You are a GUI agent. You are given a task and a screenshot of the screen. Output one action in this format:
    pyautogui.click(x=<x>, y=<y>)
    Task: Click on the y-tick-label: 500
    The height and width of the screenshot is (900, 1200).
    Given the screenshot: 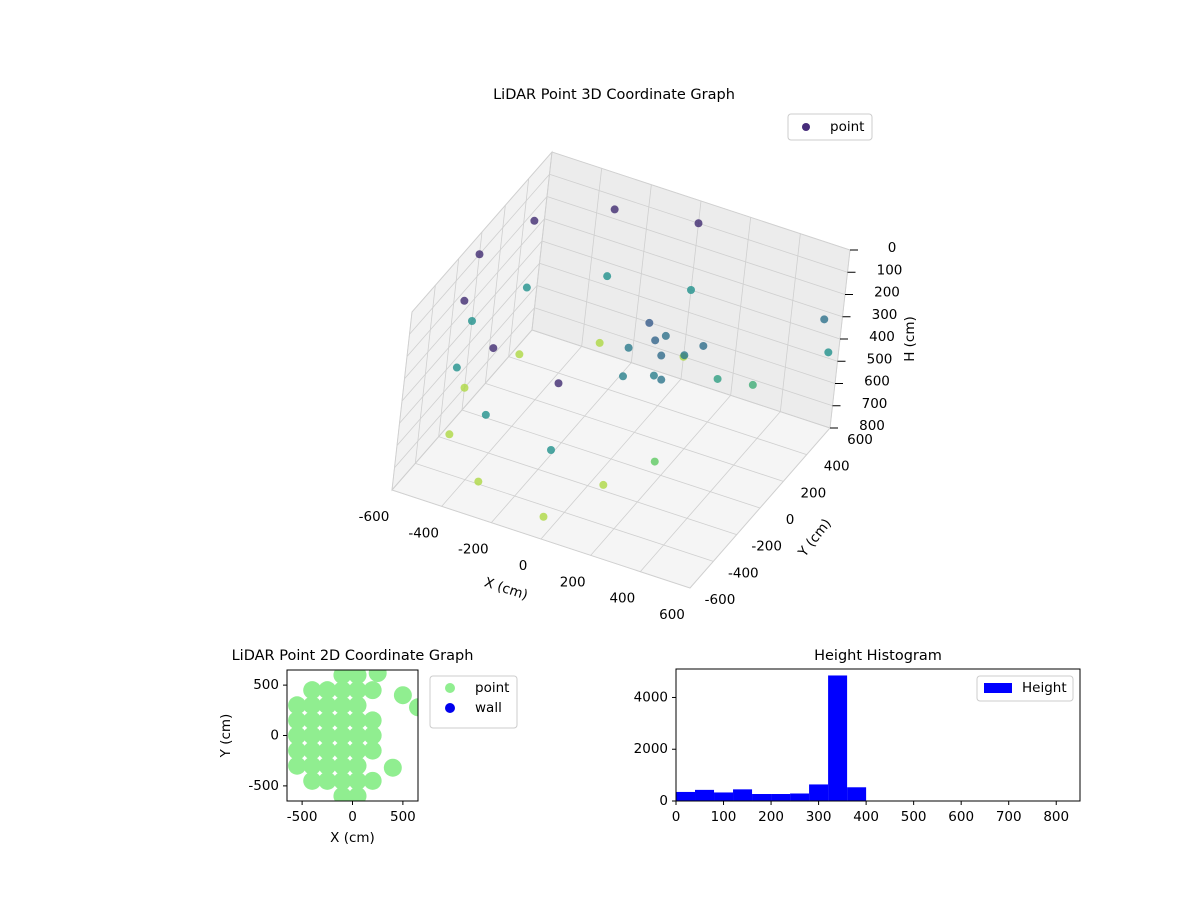 What is the action you would take?
    pyautogui.click(x=266, y=685)
    